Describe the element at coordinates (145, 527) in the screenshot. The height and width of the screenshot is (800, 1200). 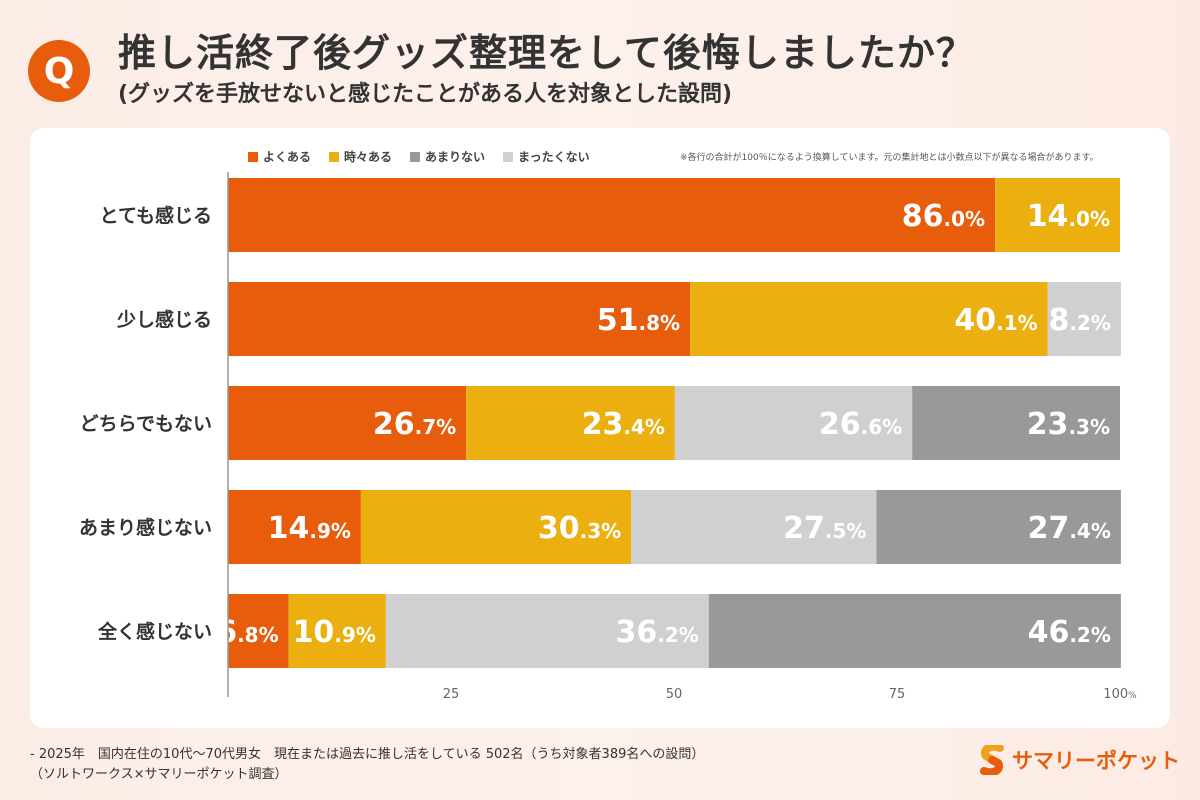
I see `category-label: あまり感じない` at that location.